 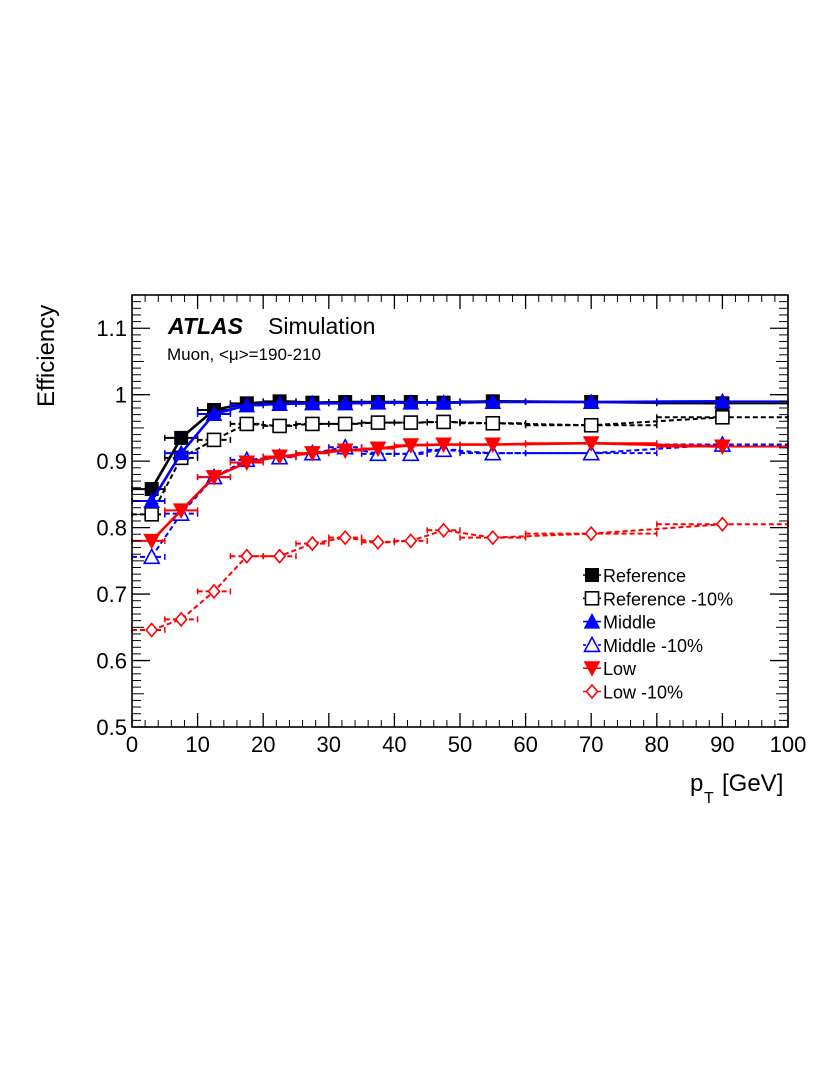 I want to click on legend-item: Middle -10%, so click(x=643, y=645).